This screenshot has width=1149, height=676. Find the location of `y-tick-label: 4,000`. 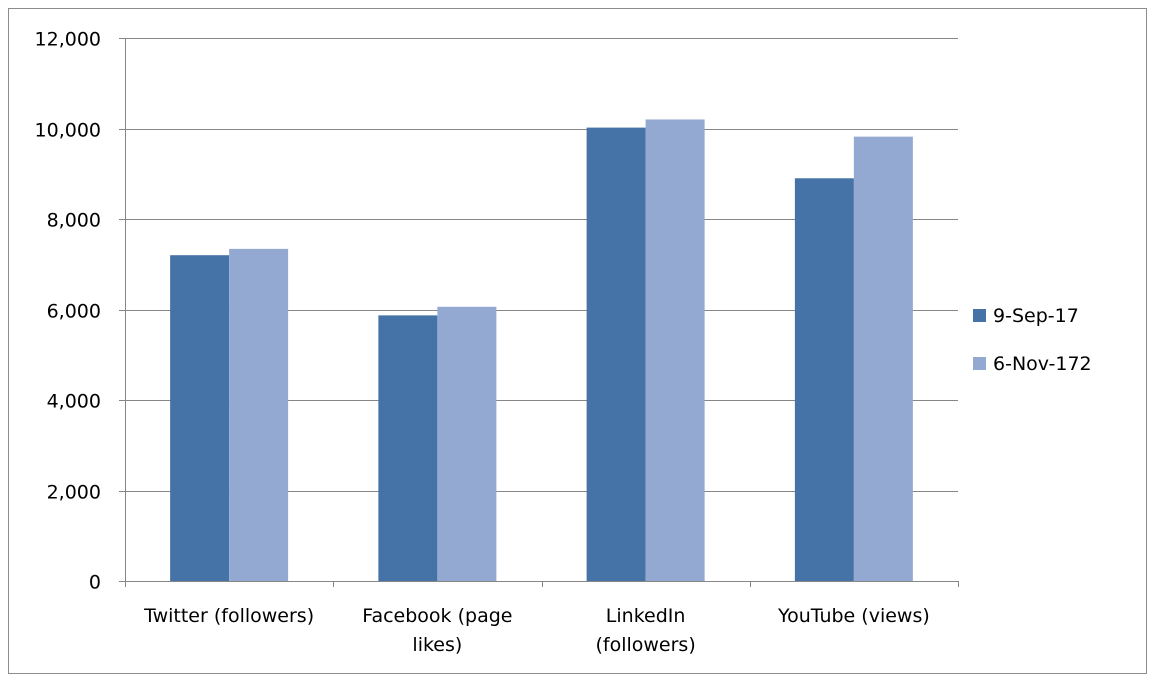

y-tick-label: 4,000 is located at coordinates (74, 402).